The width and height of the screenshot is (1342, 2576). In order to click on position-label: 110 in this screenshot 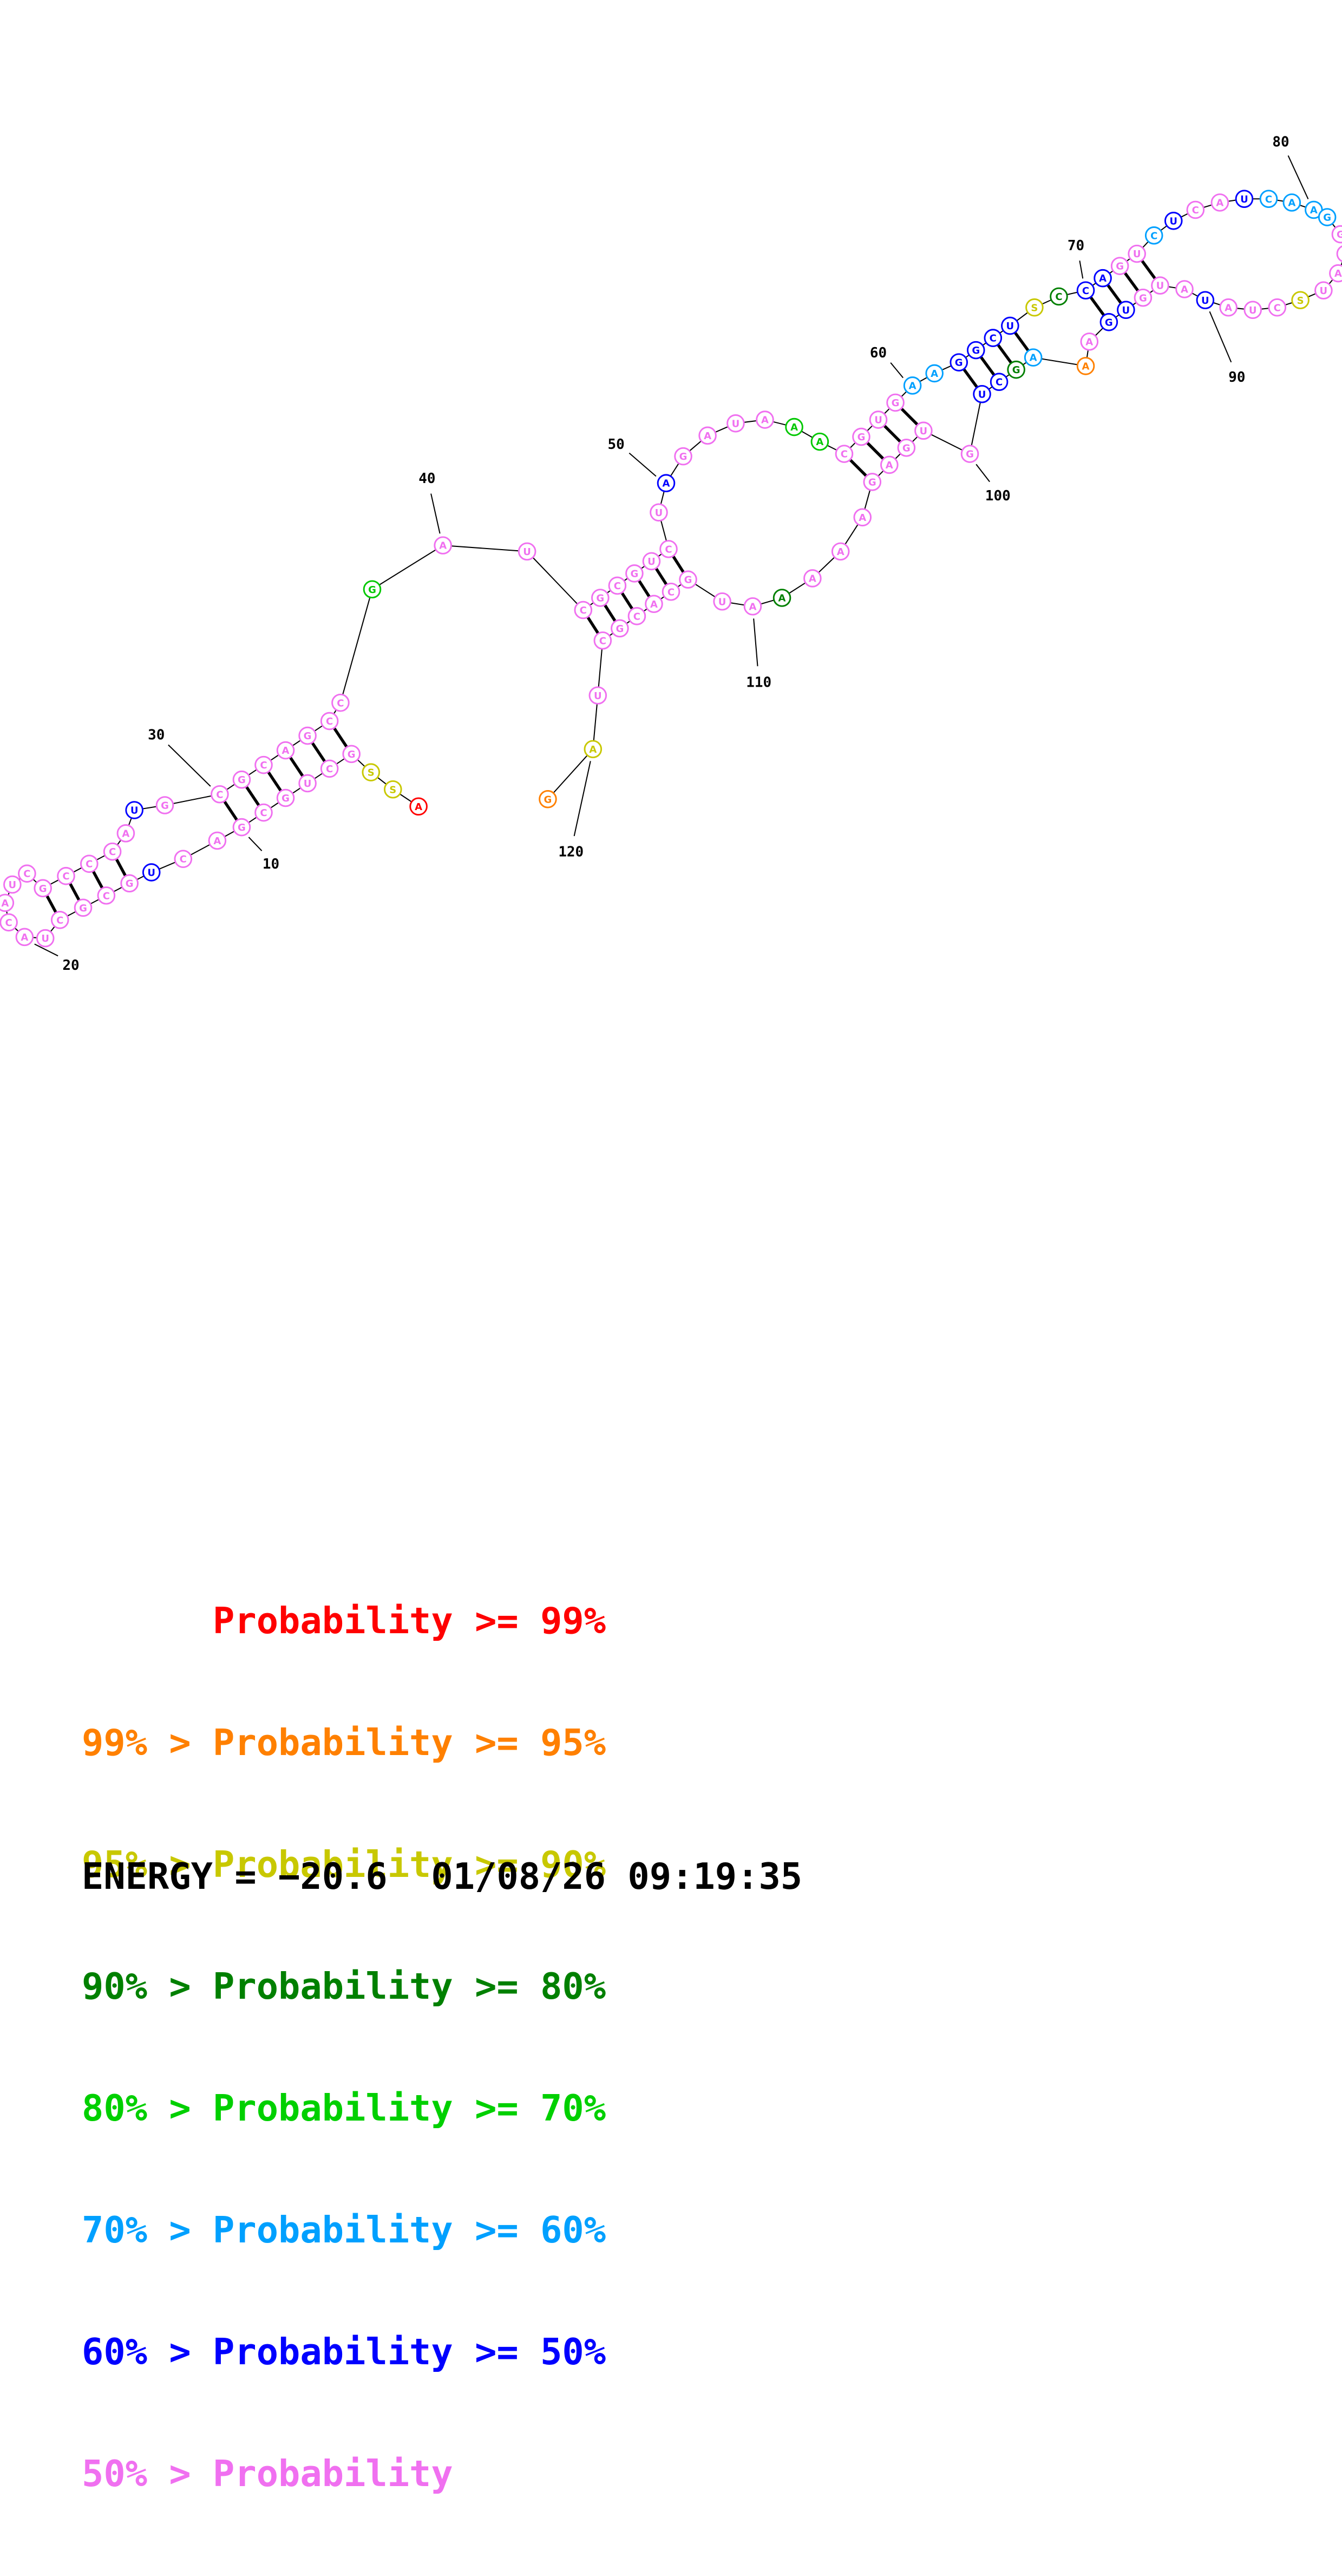, I will do `click(759, 682)`.